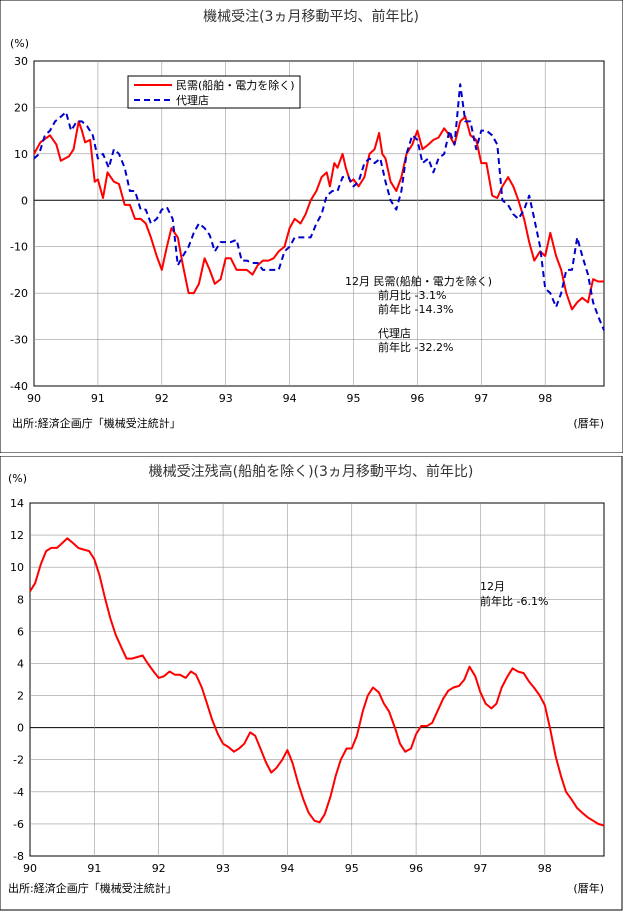 The height and width of the screenshot is (915, 623). I want to click on y-tick-label: 8, so click(20, 599).